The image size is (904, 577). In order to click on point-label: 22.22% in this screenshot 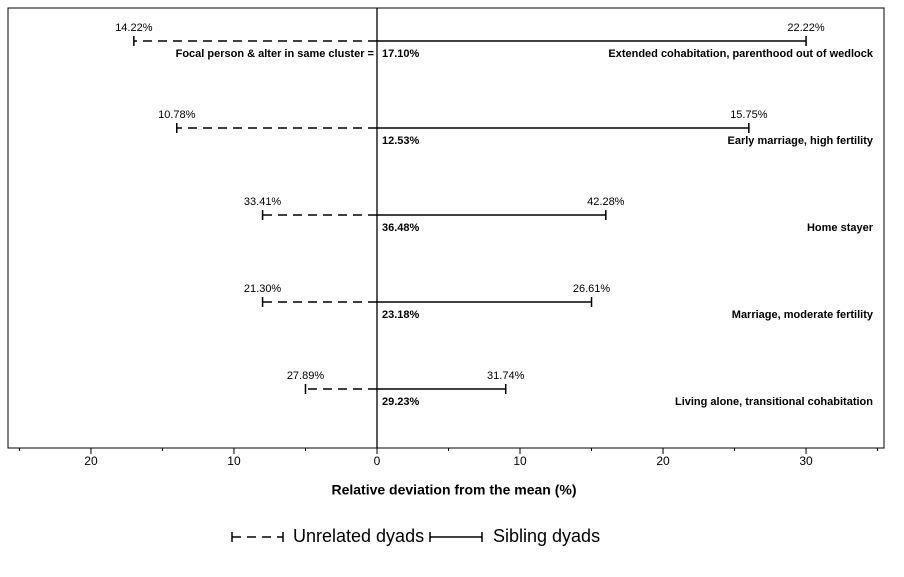, I will do `click(806, 28)`.